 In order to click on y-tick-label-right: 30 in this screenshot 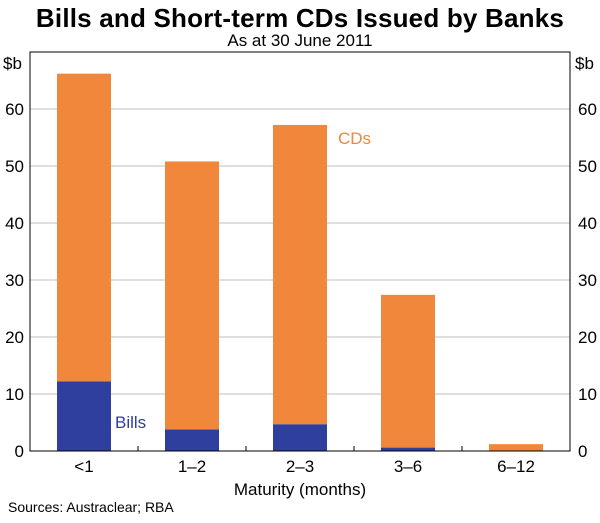, I will do `click(587, 280)`.